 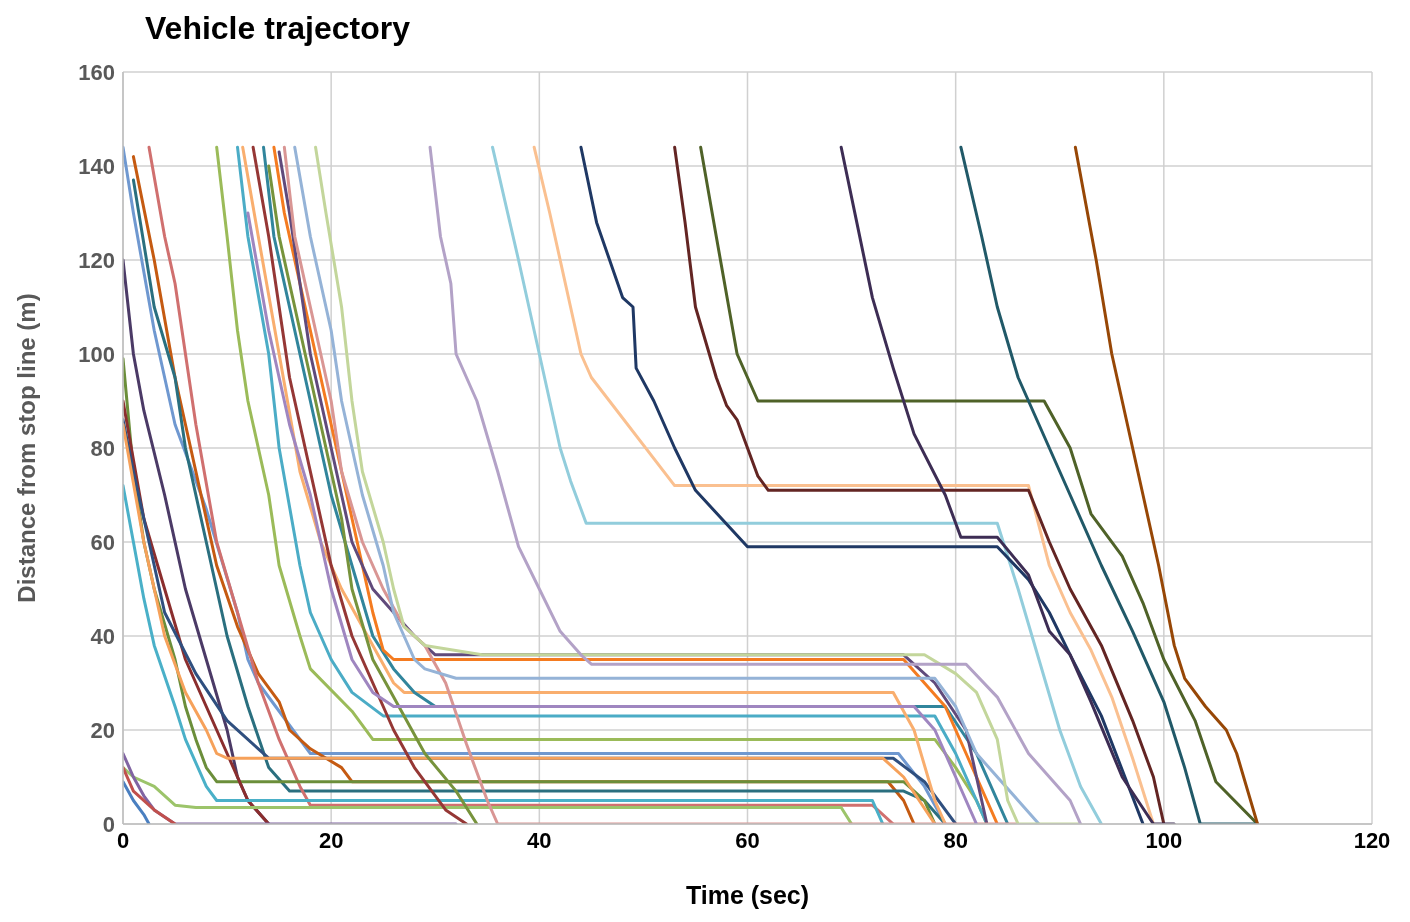 What do you see at coordinates (539, 840) in the screenshot?
I see `x-tick-label: 40` at bounding box center [539, 840].